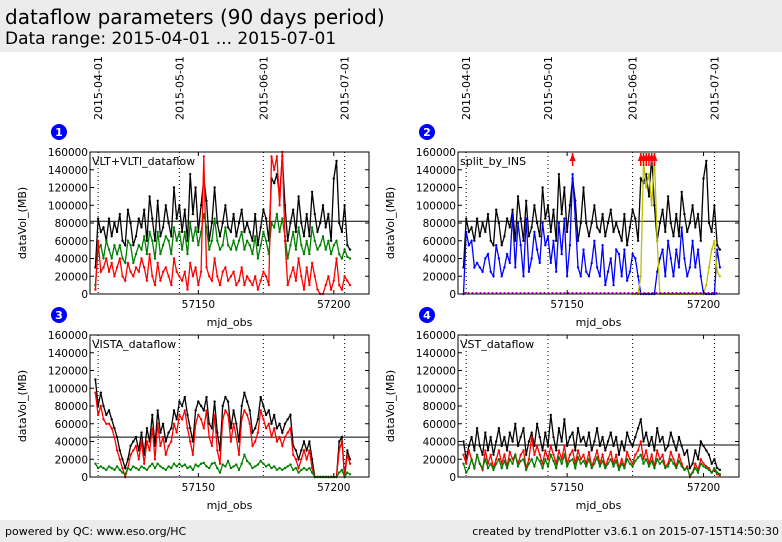  Describe the element at coordinates (230, 505) in the screenshot. I see `x-axis-label: mjd_obs` at that location.